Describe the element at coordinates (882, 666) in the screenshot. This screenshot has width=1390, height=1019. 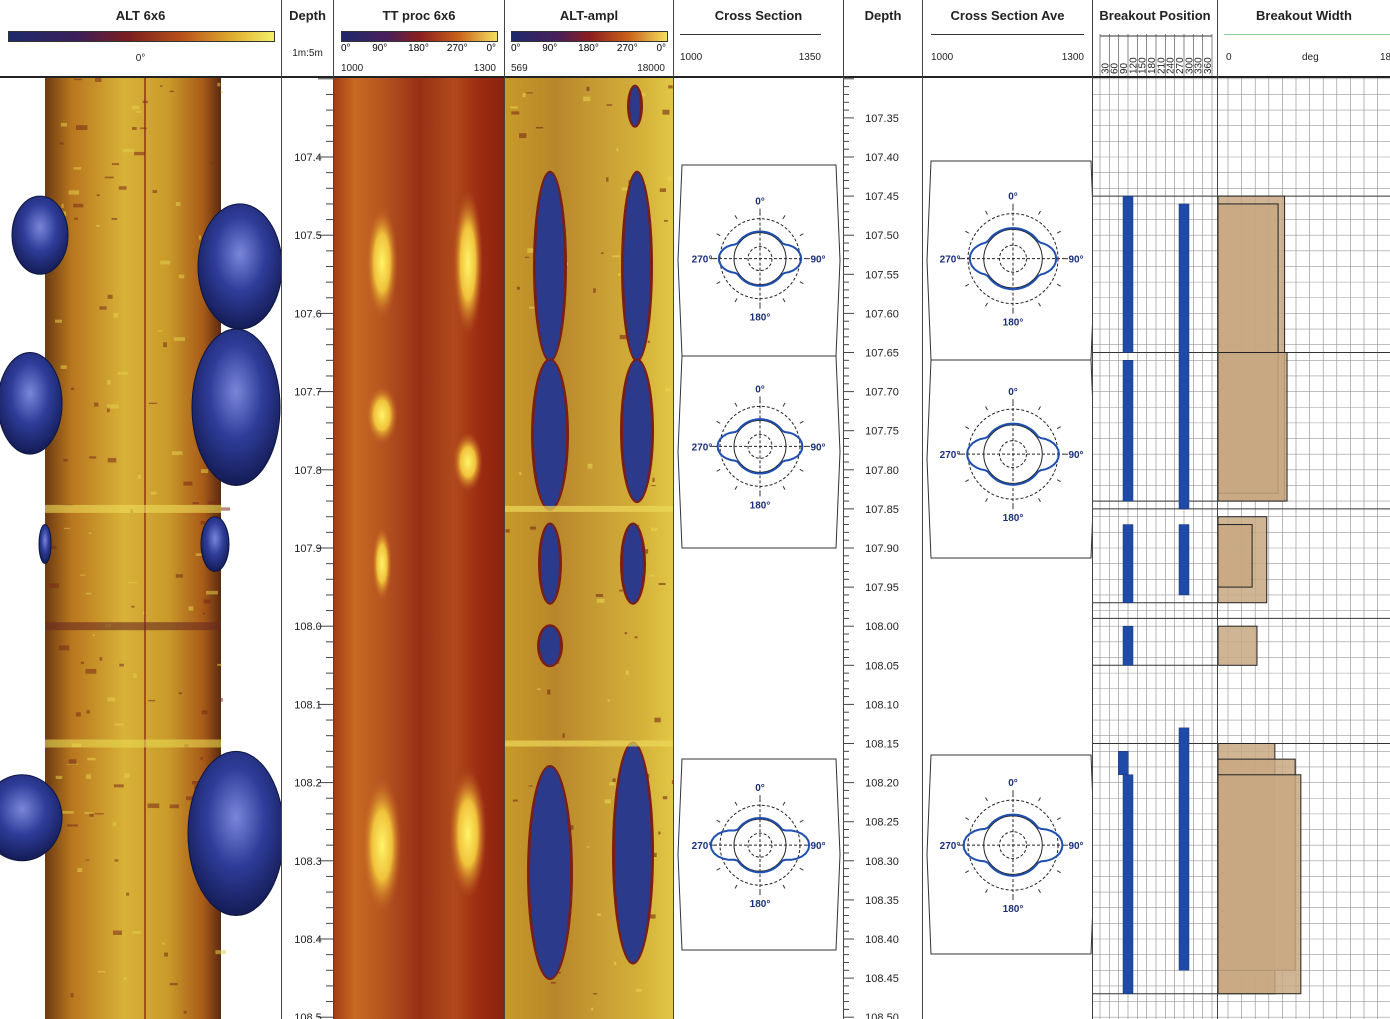
I see `depth-tick-label: 108.05` at that location.